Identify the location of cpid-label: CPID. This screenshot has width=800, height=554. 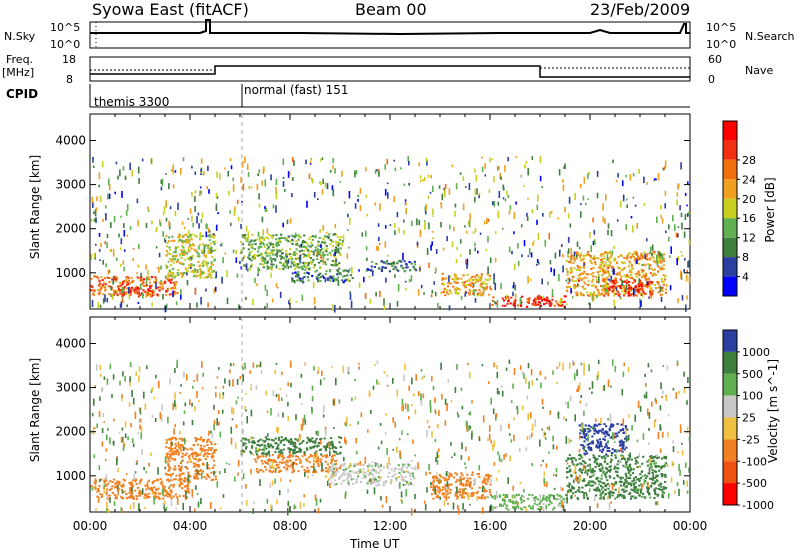
(22, 94).